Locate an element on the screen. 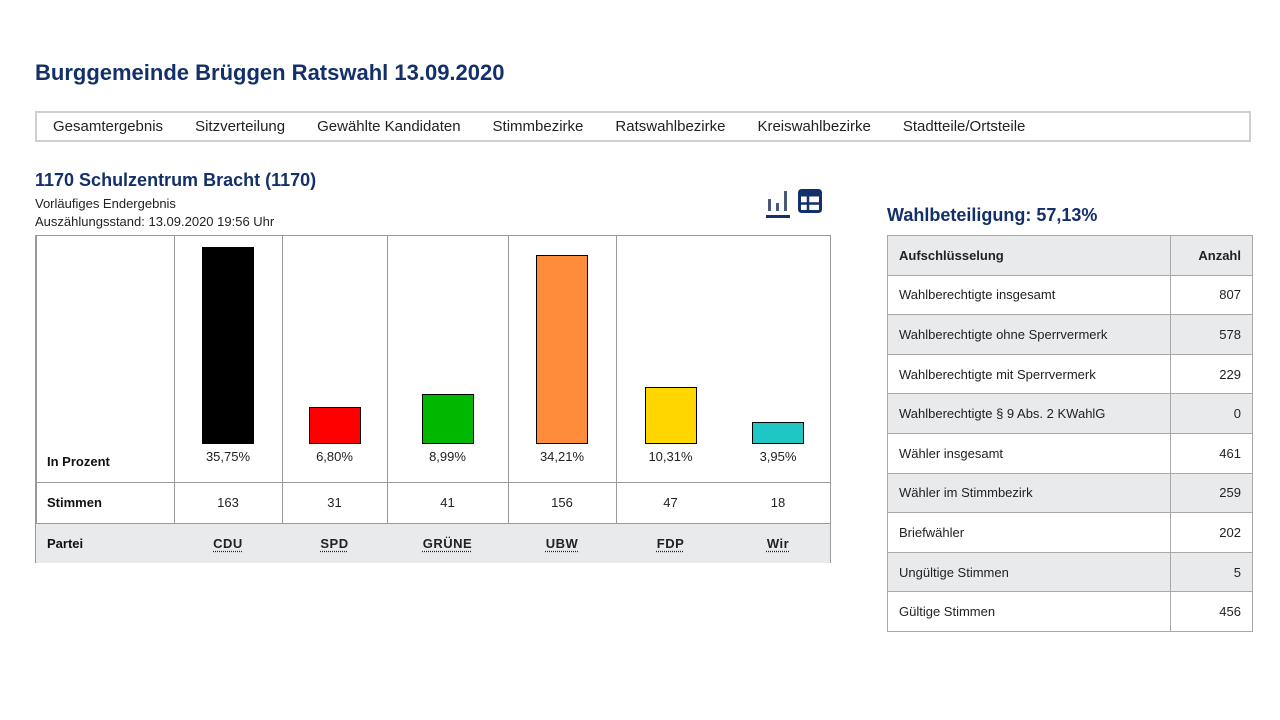  row-label-party: Partei is located at coordinates (65, 543).